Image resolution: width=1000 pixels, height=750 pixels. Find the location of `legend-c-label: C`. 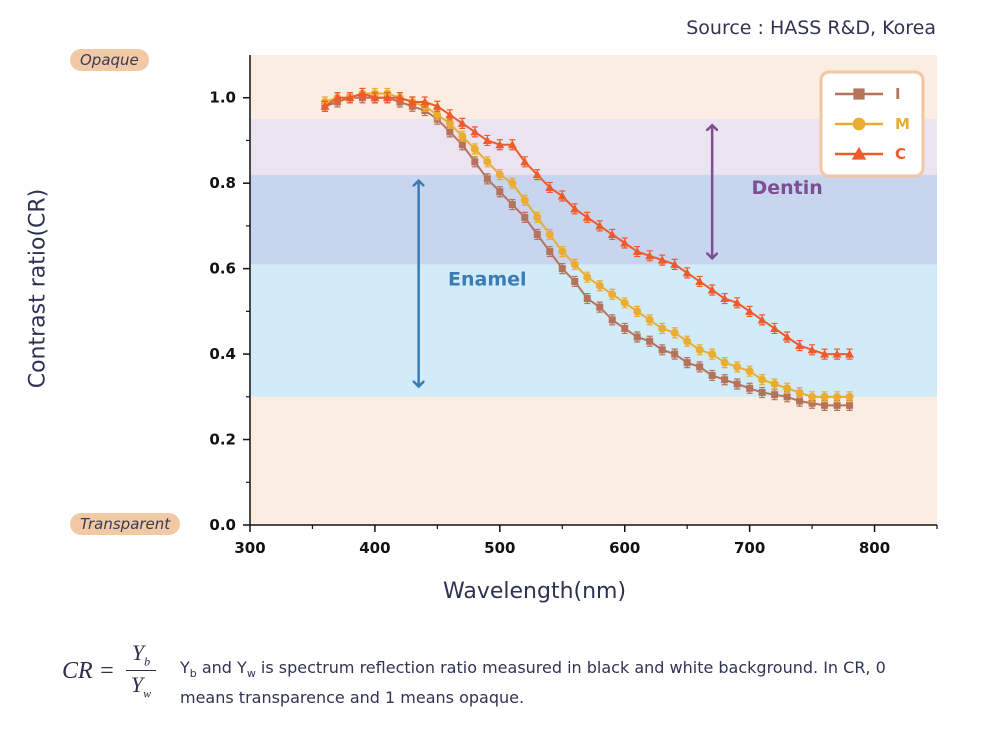

legend-c-label: C is located at coordinates (900, 154).